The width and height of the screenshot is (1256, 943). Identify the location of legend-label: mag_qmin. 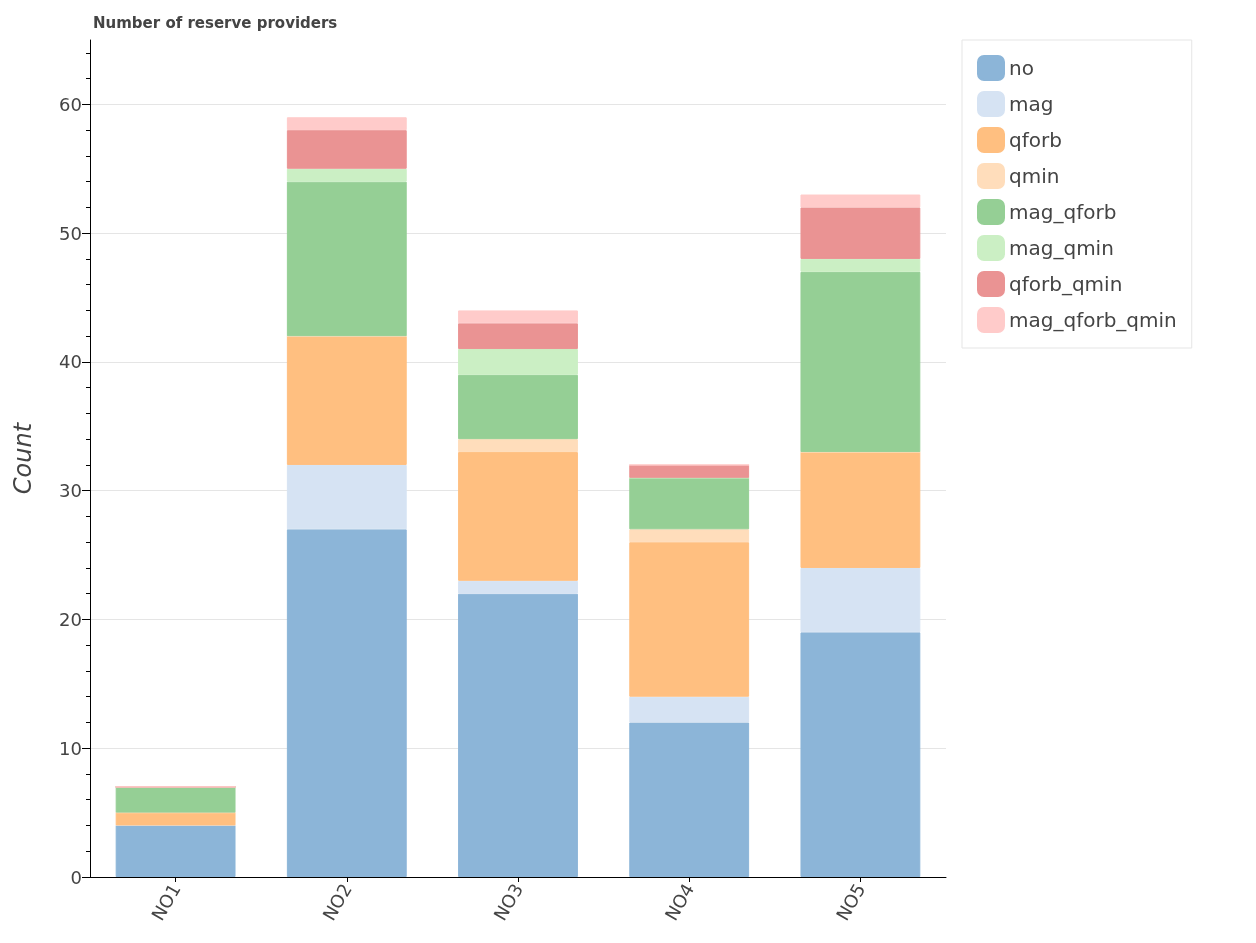
(1061, 248).